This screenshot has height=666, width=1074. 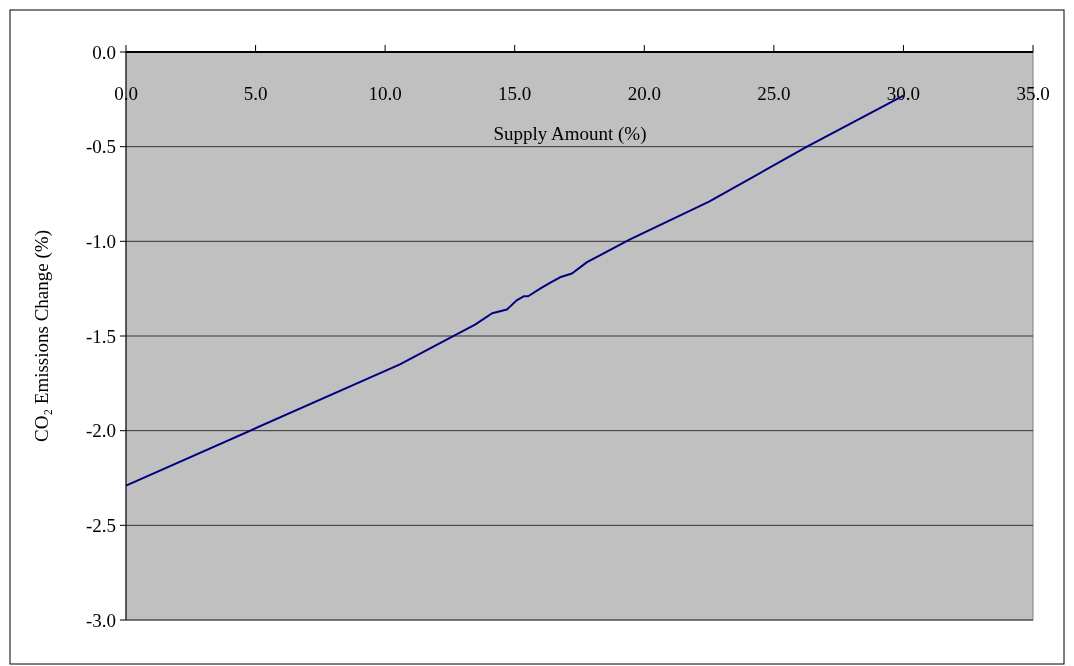 What do you see at coordinates (774, 93) in the screenshot?
I see `x-tick-label: 25.0` at bounding box center [774, 93].